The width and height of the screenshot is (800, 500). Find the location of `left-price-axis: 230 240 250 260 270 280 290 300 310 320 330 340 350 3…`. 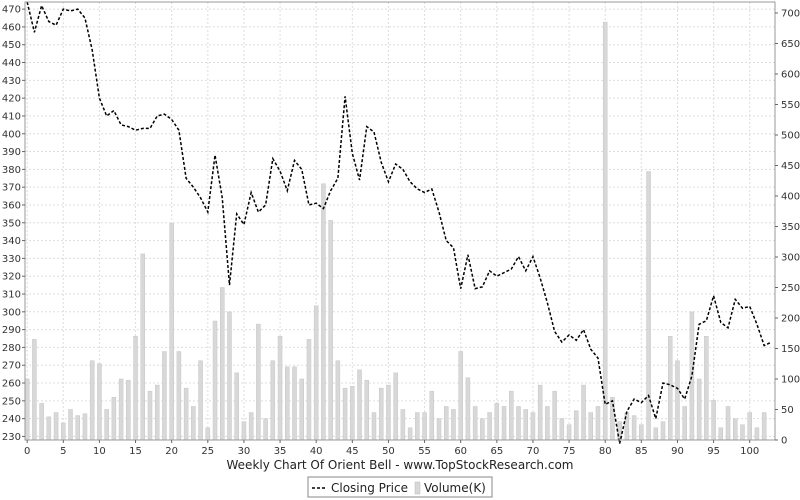

left-price-axis: 230 240 250 260 270 280 290 300 310 320 330 340 350 3… is located at coordinates (13, 224).